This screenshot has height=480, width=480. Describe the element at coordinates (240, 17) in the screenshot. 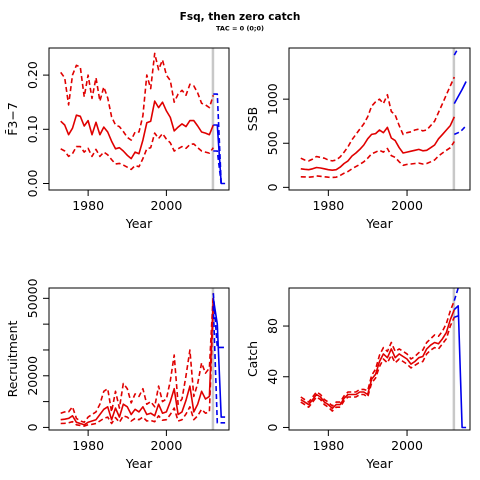

I see `figure-title: Fsq, then zero catch` at that location.